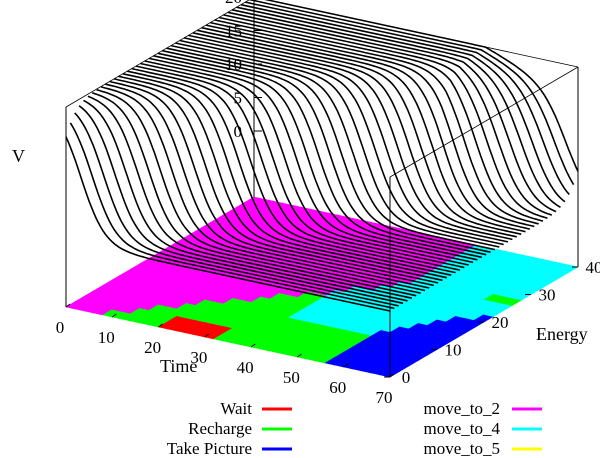 The image size is (600, 458). What do you see at coordinates (106, 337) in the screenshot?
I see `x-tick-label: 10` at bounding box center [106, 337].